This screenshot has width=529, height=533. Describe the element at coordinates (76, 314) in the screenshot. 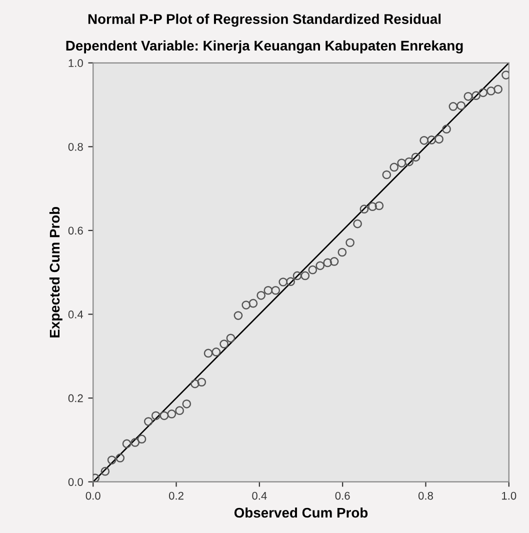

I see `y-tick-label: 0.4` at that location.